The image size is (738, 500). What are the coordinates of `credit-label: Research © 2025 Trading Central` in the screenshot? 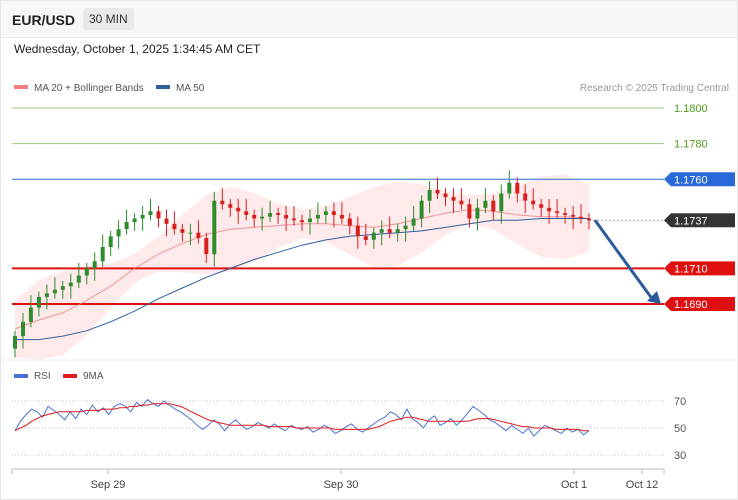 It's located at (654, 88).